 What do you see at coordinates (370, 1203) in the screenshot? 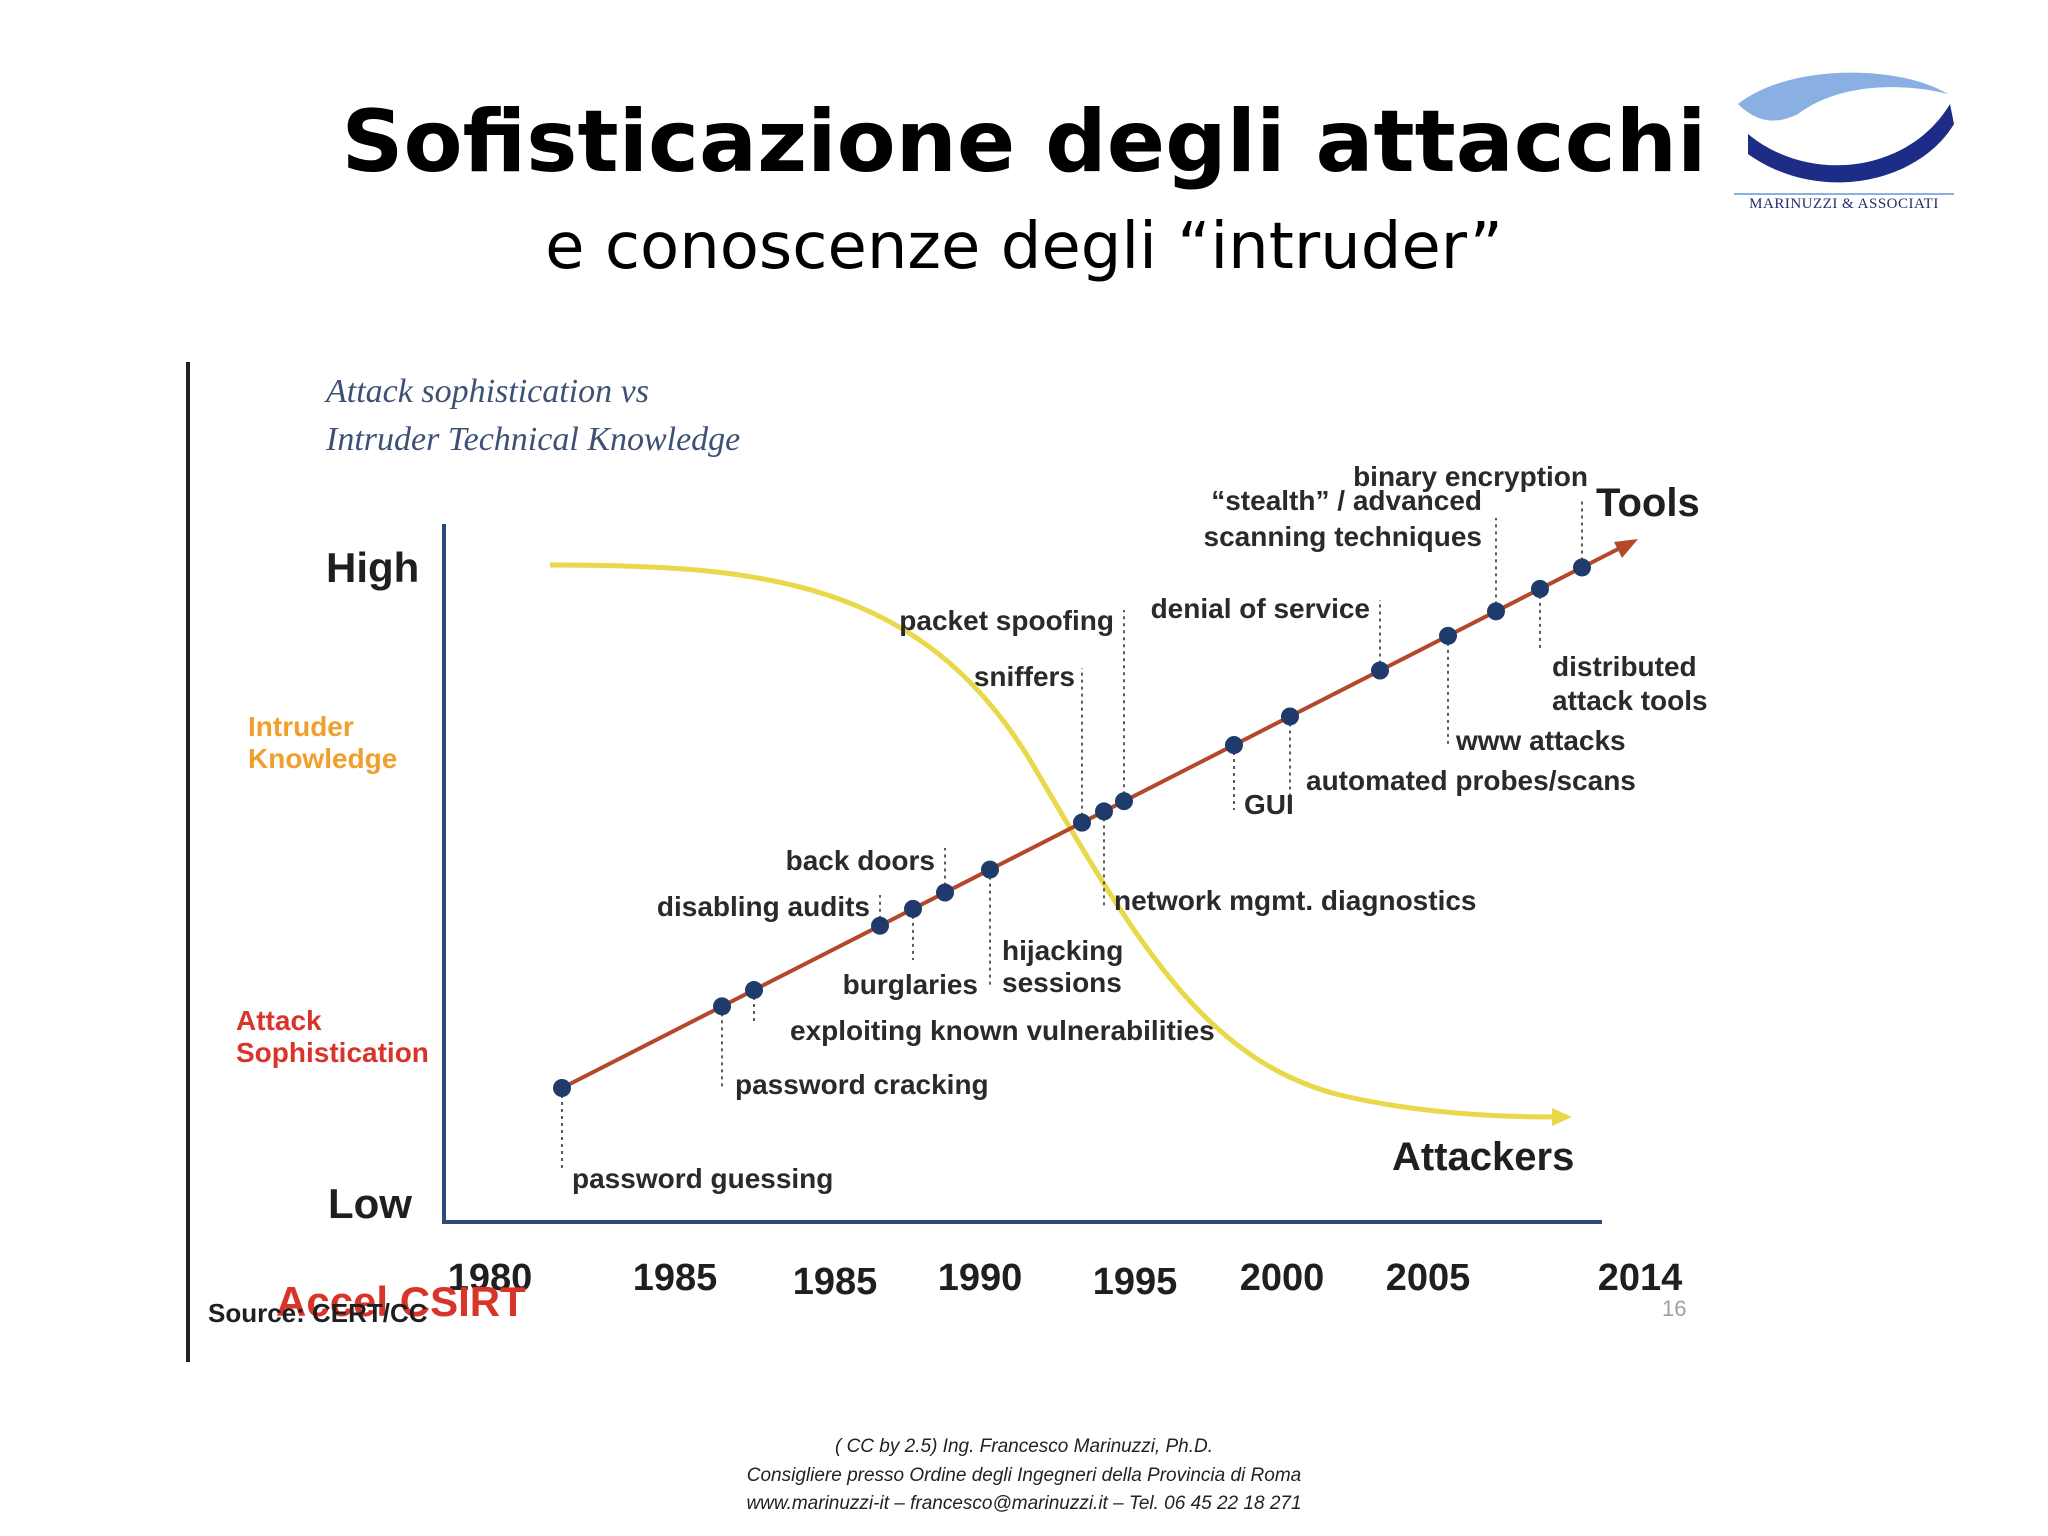
I see `y-low-label: Low` at bounding box center [370, 1203].